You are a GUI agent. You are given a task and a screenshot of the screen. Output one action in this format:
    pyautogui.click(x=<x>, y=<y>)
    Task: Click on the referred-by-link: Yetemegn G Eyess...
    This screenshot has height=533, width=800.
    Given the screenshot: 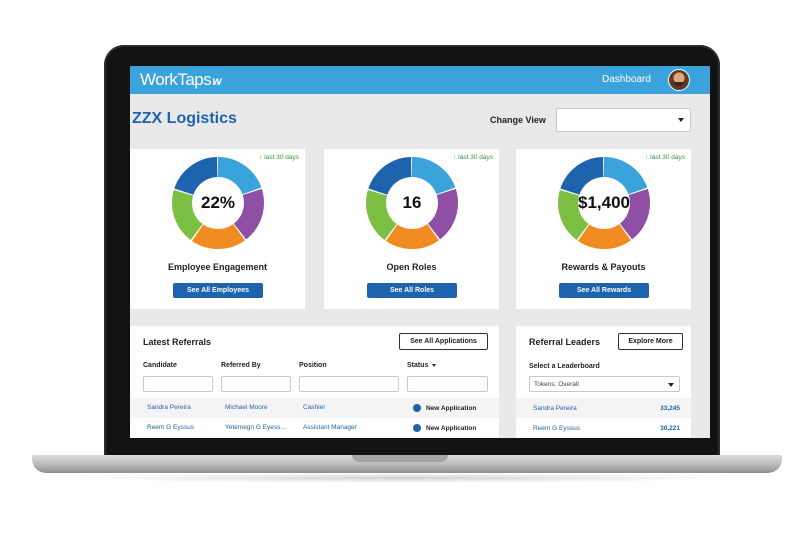 What is the action you would take?
    pyautogui.click(x=255, y=427)
    